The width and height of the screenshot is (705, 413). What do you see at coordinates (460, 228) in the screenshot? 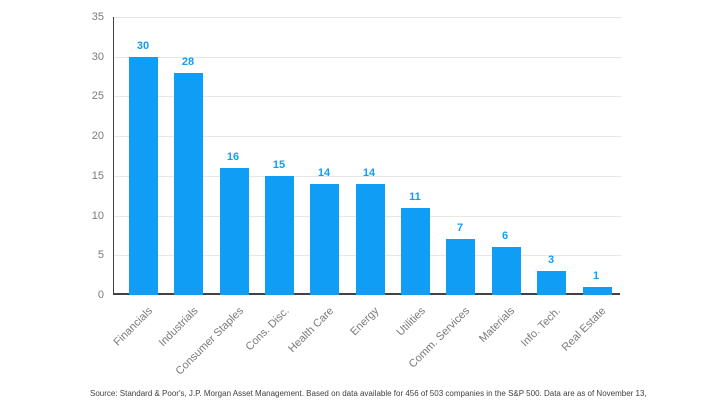
I see `bar-value-label: 7` at bounding box center [460, 228].